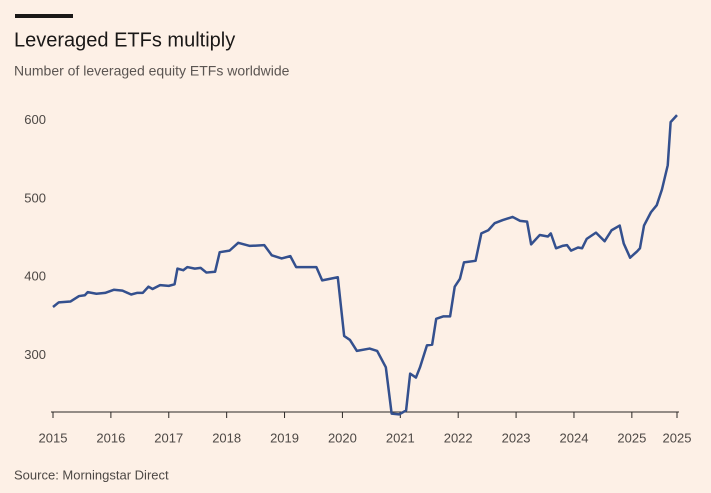  What do you see at coordinates (516, 437) in the screenshot?
I see `x-tick-label: 2023` at bounding box center [516, 437].